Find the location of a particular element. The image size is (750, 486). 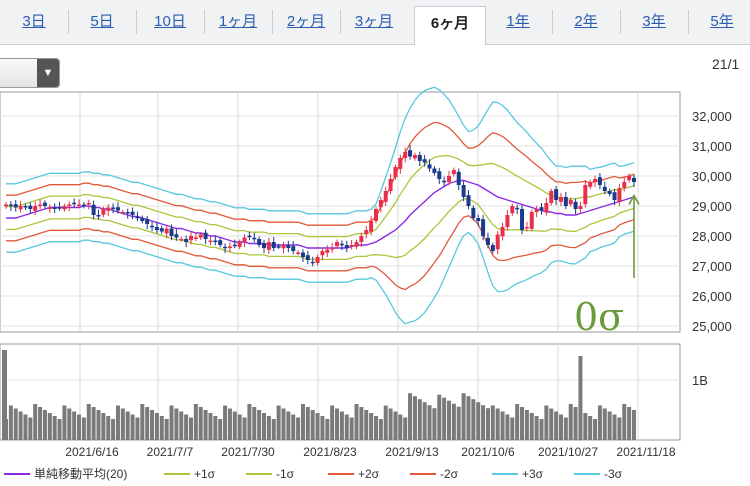

tab-period-2: 10日 is located at coordinates (170, 21).